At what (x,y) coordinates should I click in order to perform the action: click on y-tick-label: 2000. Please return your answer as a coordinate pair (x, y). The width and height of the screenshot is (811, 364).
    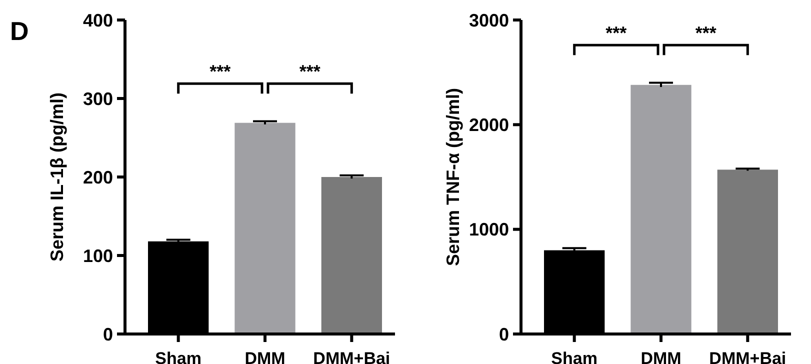
    Looking at the image, I should click on (488, 124).